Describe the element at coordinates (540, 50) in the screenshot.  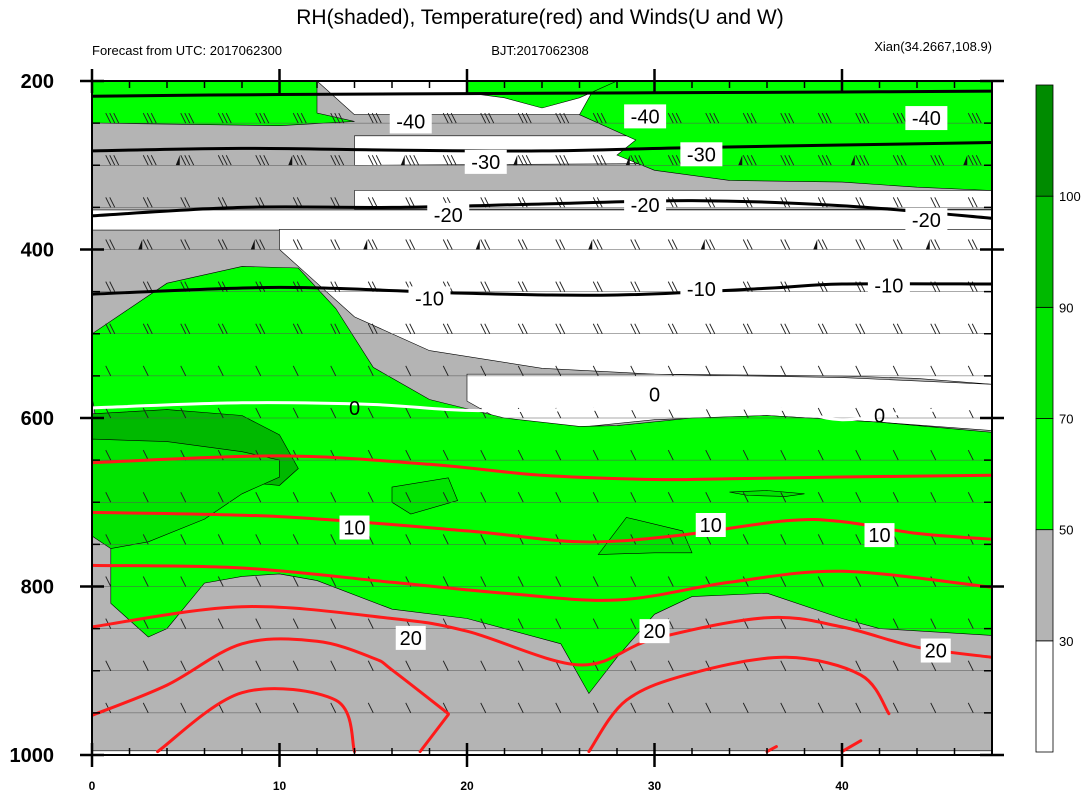
I see `bjt-time-label: BJT:2017062308` at that location.